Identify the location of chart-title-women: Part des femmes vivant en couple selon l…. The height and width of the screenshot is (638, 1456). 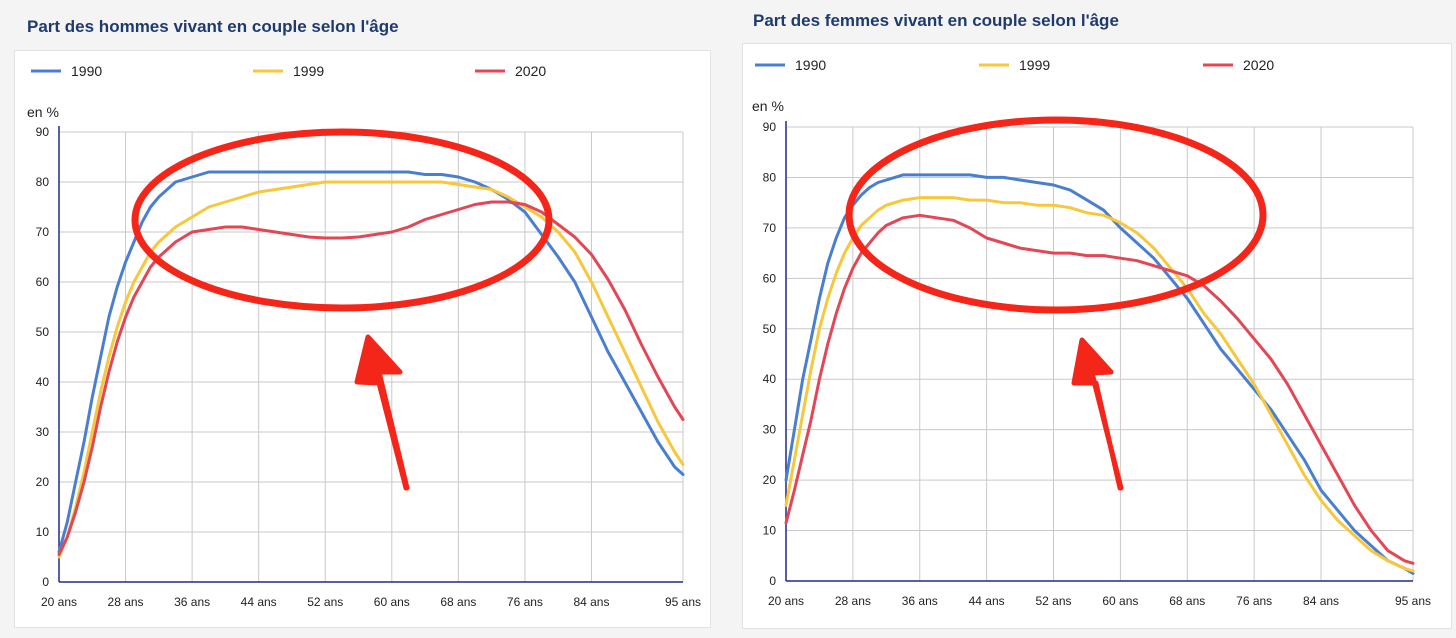
(936, 20).